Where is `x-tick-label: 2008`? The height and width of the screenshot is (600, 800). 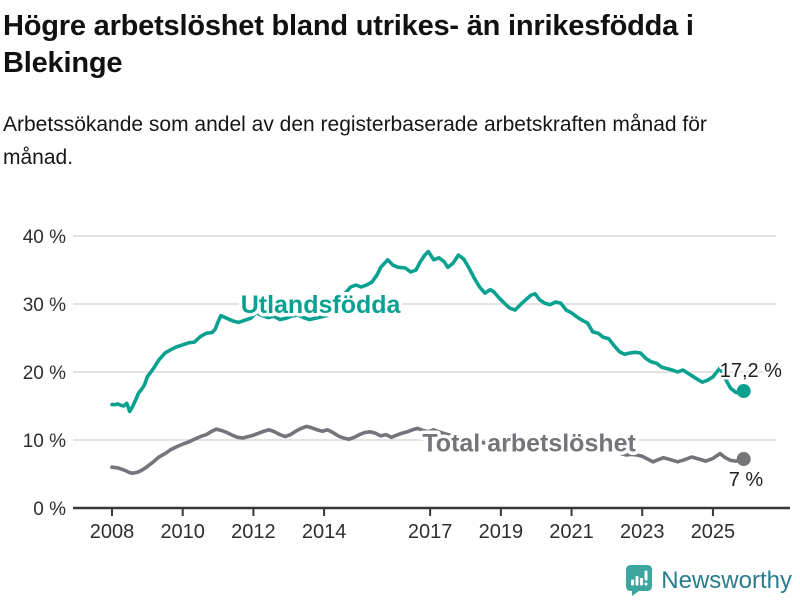 x-tick-label: 2008 is located at coordinates (112, 532).